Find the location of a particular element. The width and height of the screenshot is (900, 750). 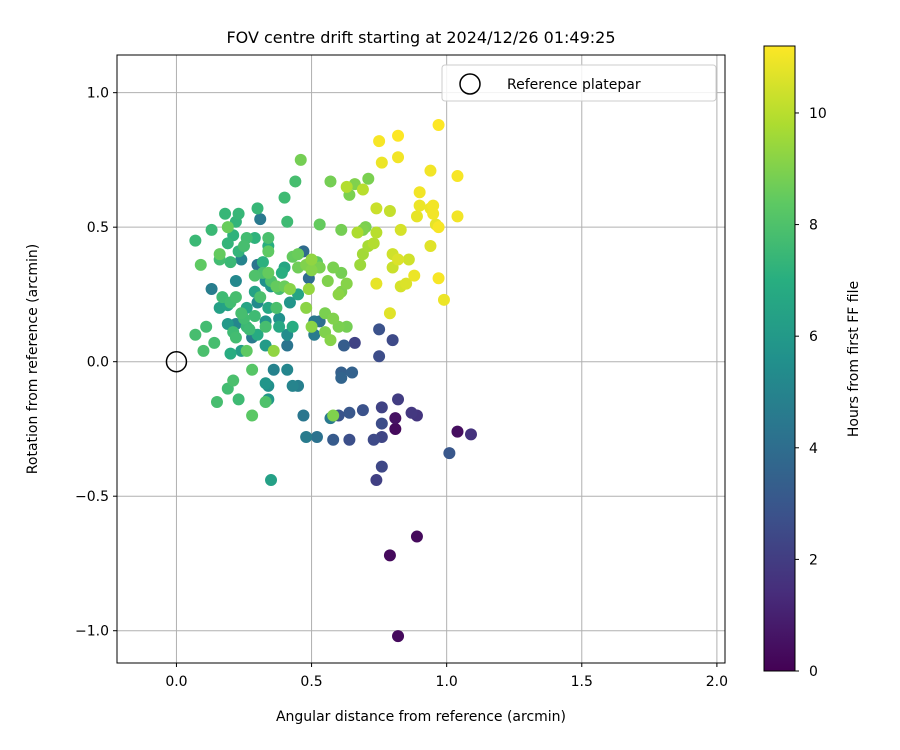

colorbar-tick-label: 2 is located at coordinates (813, 560).